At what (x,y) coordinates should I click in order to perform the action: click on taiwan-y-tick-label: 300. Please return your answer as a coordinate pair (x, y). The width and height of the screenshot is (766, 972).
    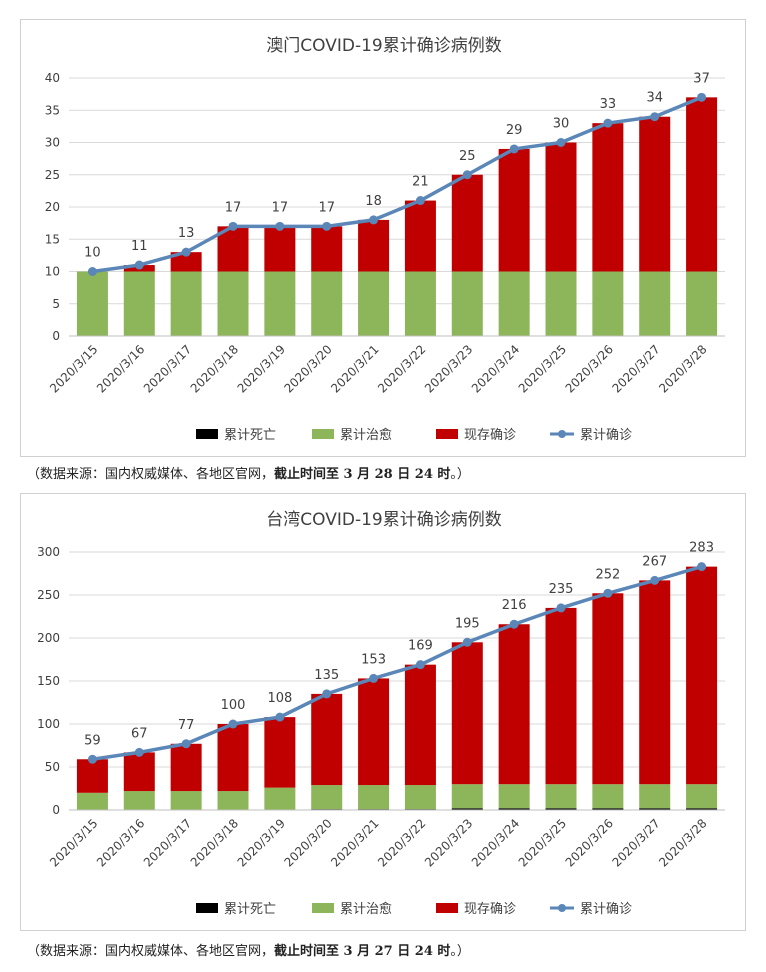
    Looking at the image, I should click on (48, 552).